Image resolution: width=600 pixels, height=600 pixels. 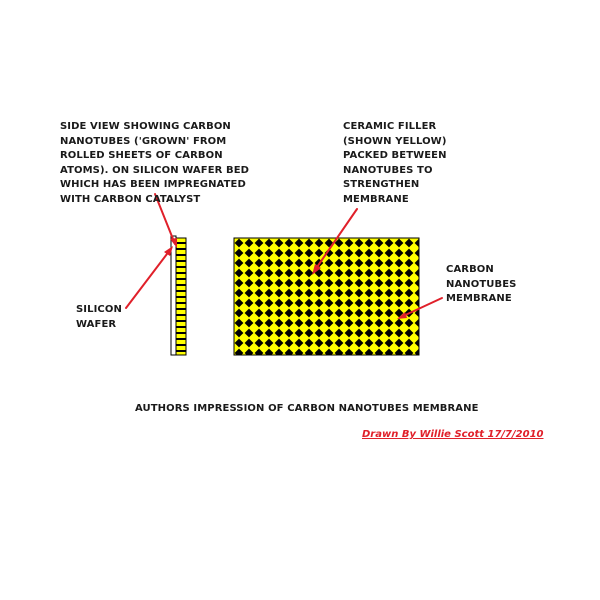 What do you see at coordinates (316, 269) in the screenshot?
I see `arrow-ceramic-filler-head` at bounding box center [316, 269].